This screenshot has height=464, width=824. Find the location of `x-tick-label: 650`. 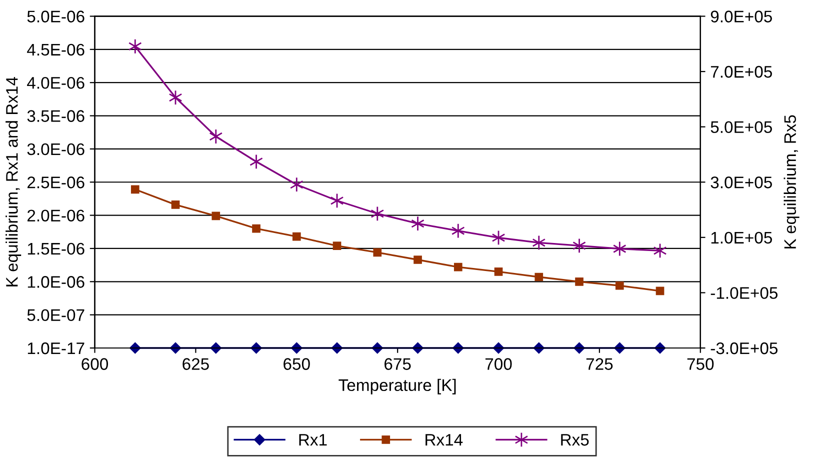

x-tick-label: 650 is located at coordinates (297, 364).